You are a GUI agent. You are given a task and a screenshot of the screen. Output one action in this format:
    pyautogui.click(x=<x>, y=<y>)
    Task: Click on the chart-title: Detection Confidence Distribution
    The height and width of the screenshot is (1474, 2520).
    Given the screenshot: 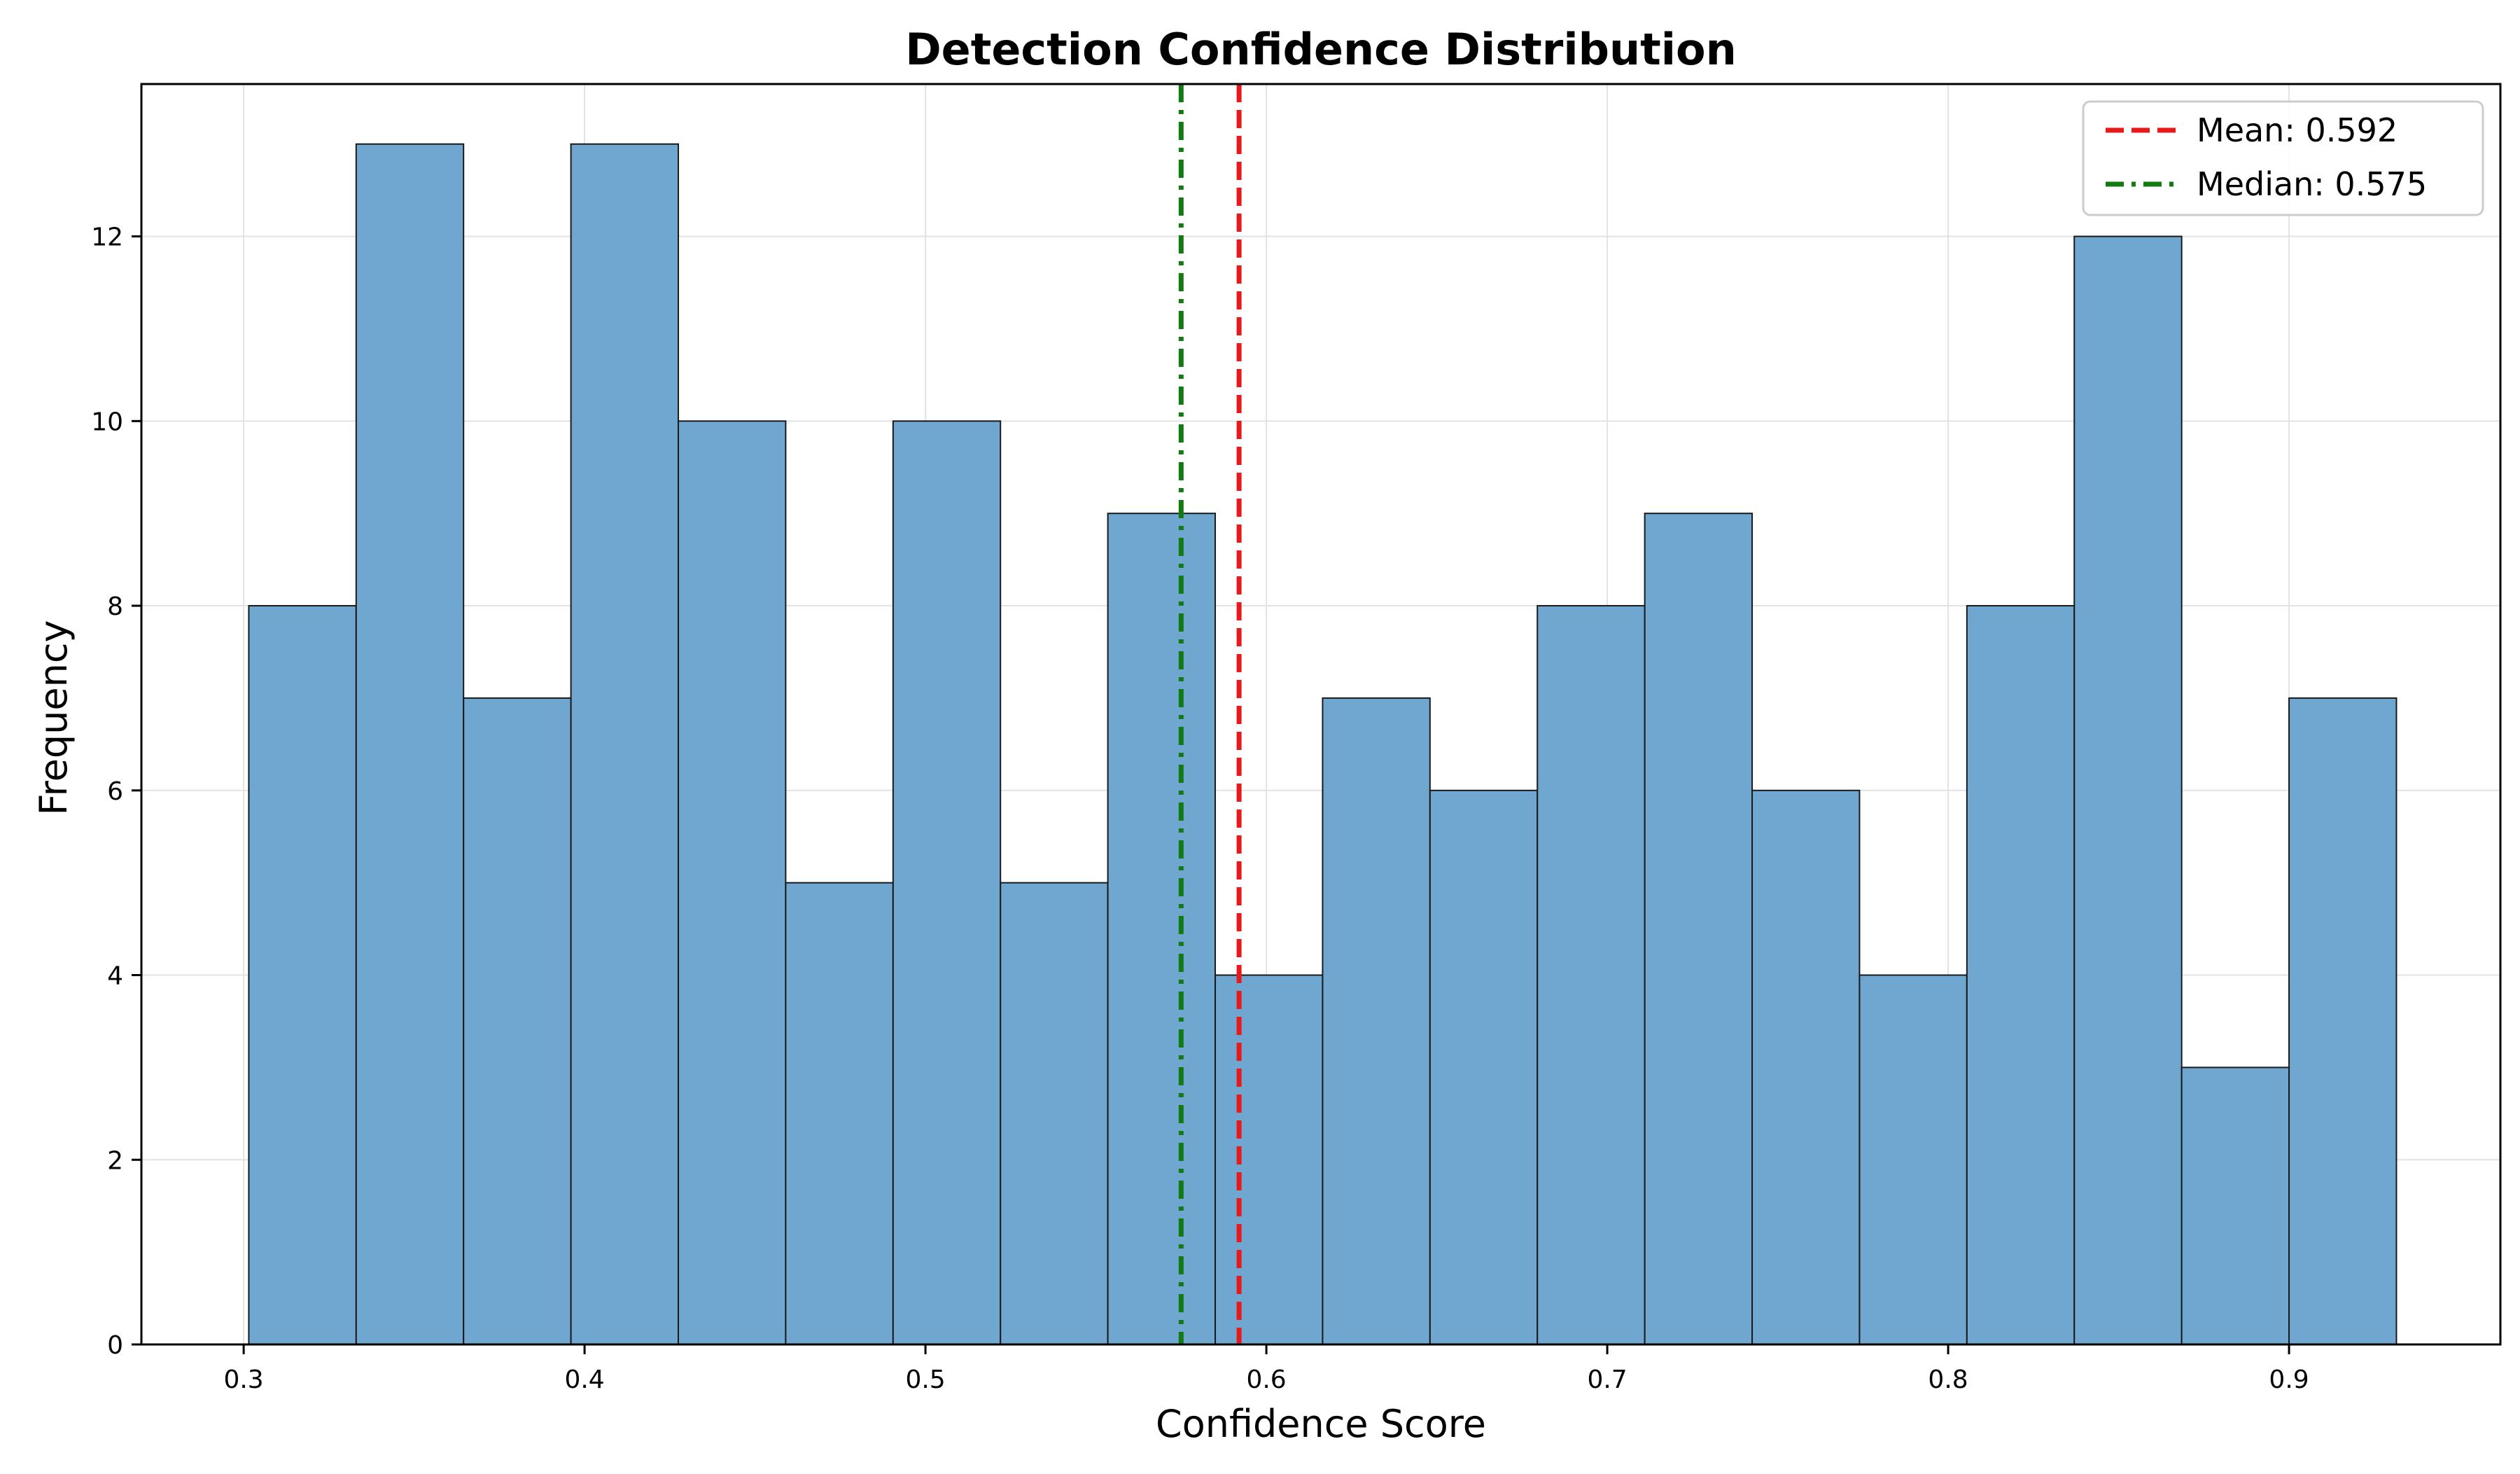 What is the action you would take?
    pyautogui.click(x=1321, y=49)
    